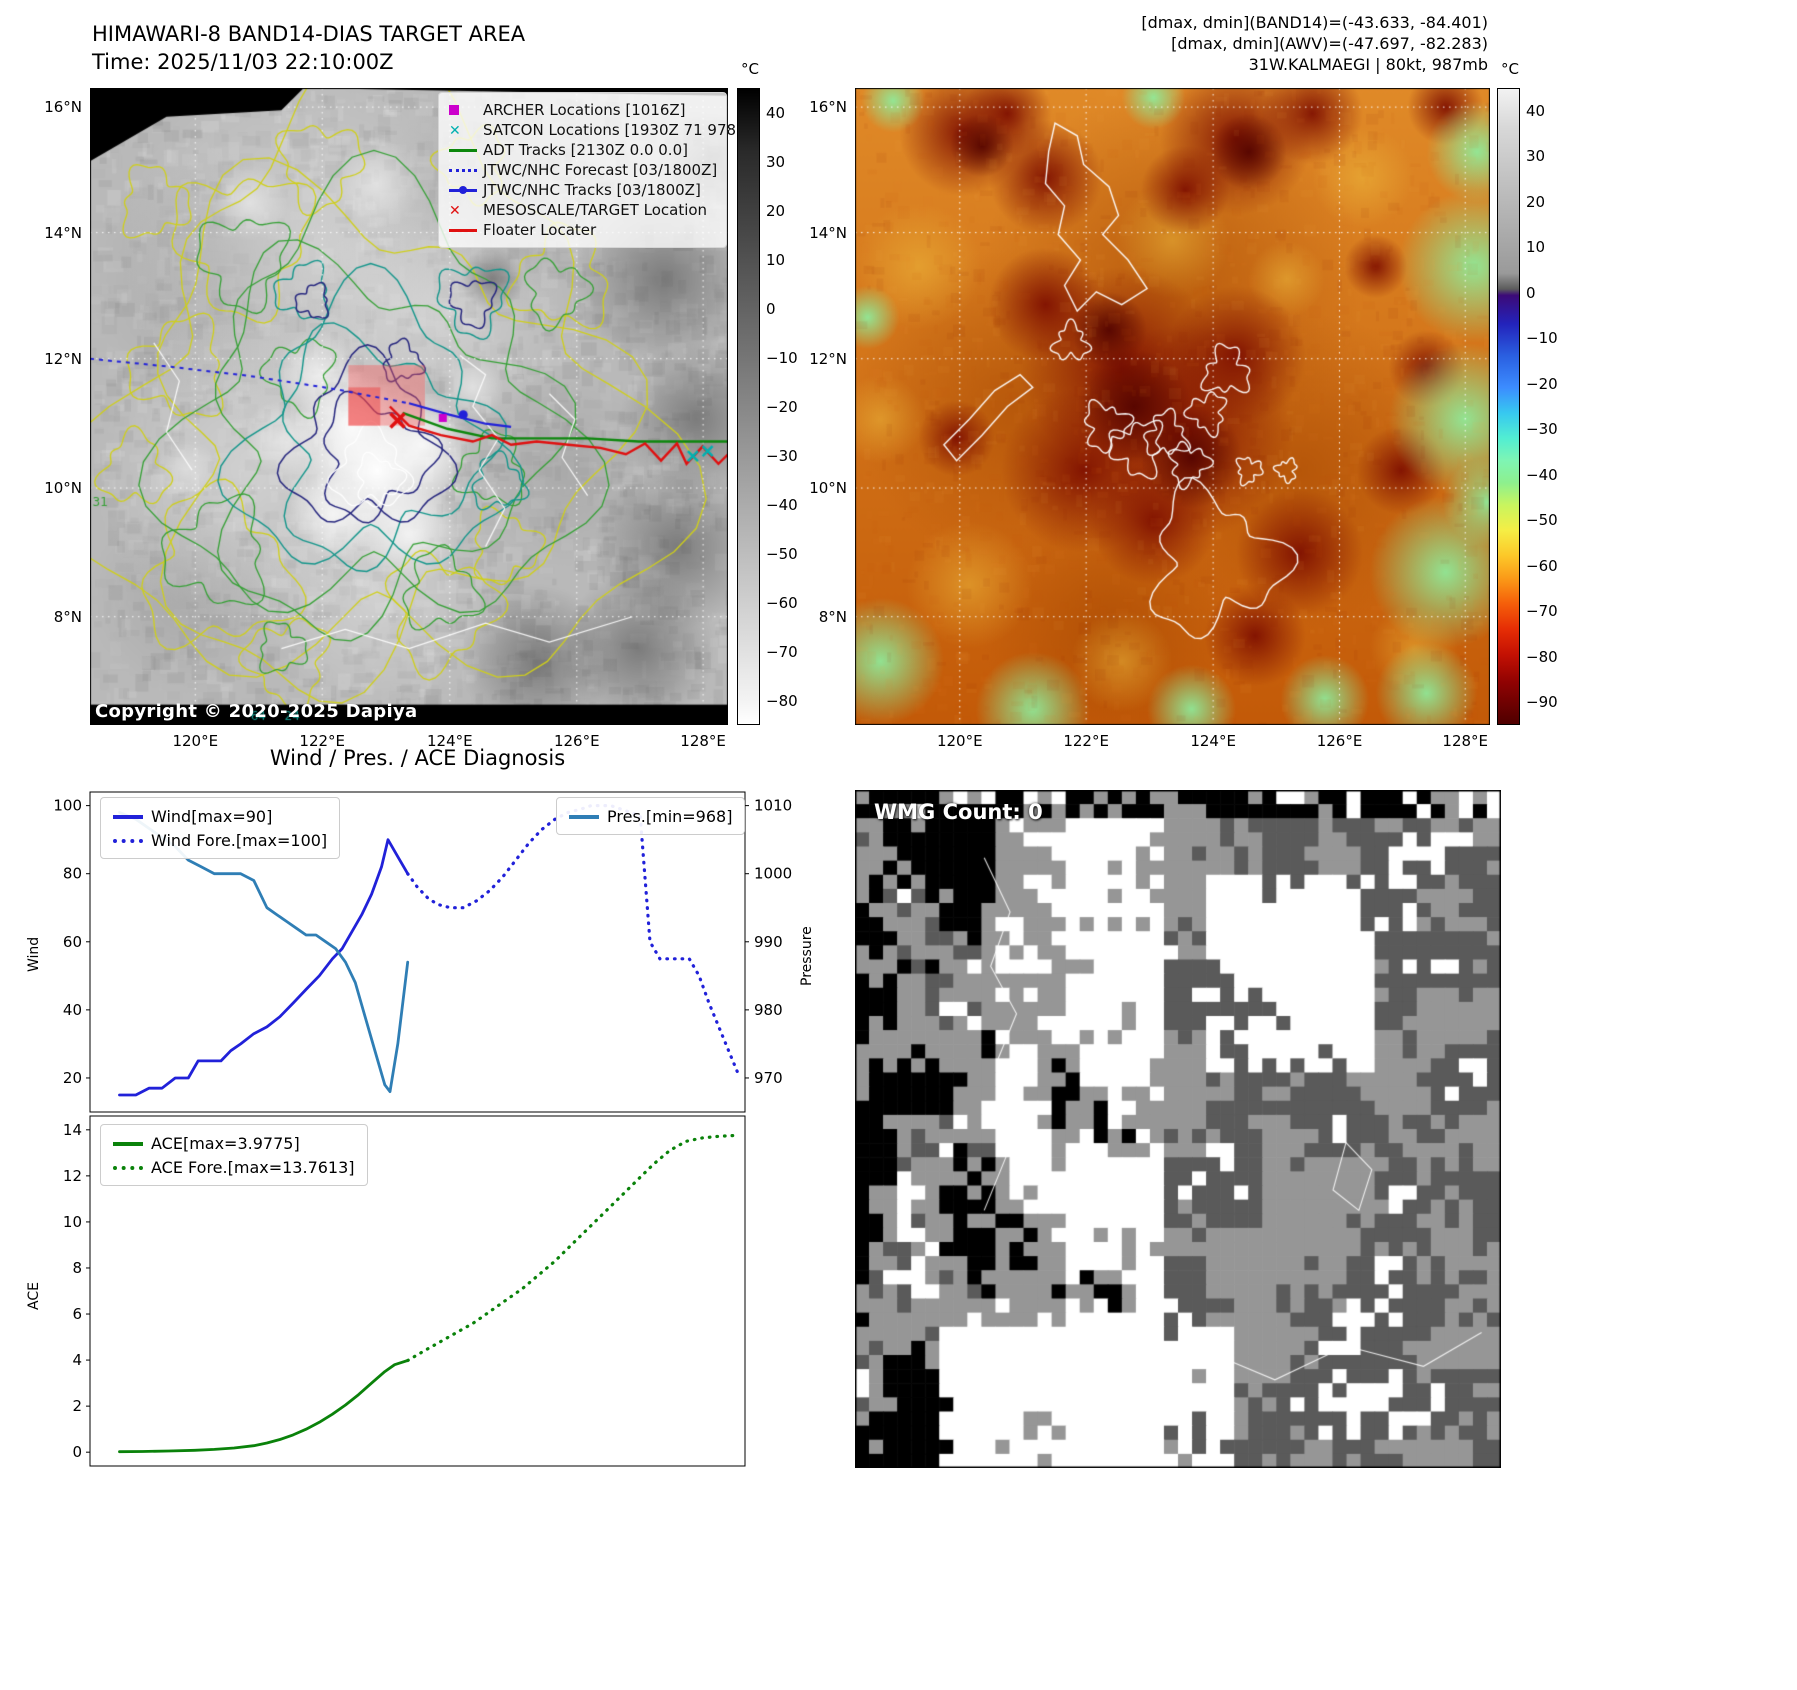 The image size is (1797, 1690). Describe the element at coordinates (776, 210) in the screenshot. I see `band14-colorbar-tick: 20` at that location.